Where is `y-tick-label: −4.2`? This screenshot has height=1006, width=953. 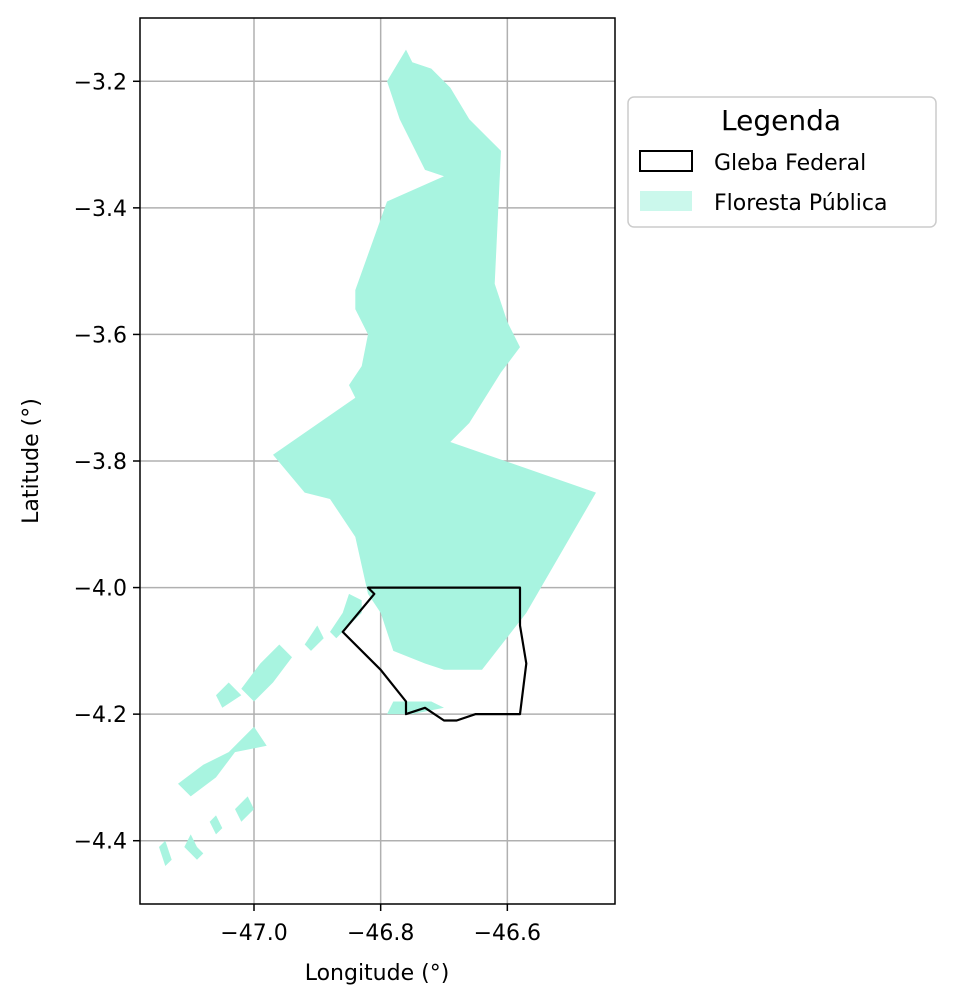
y-tick-label: −4.2 is located at coordinates (100, 715).